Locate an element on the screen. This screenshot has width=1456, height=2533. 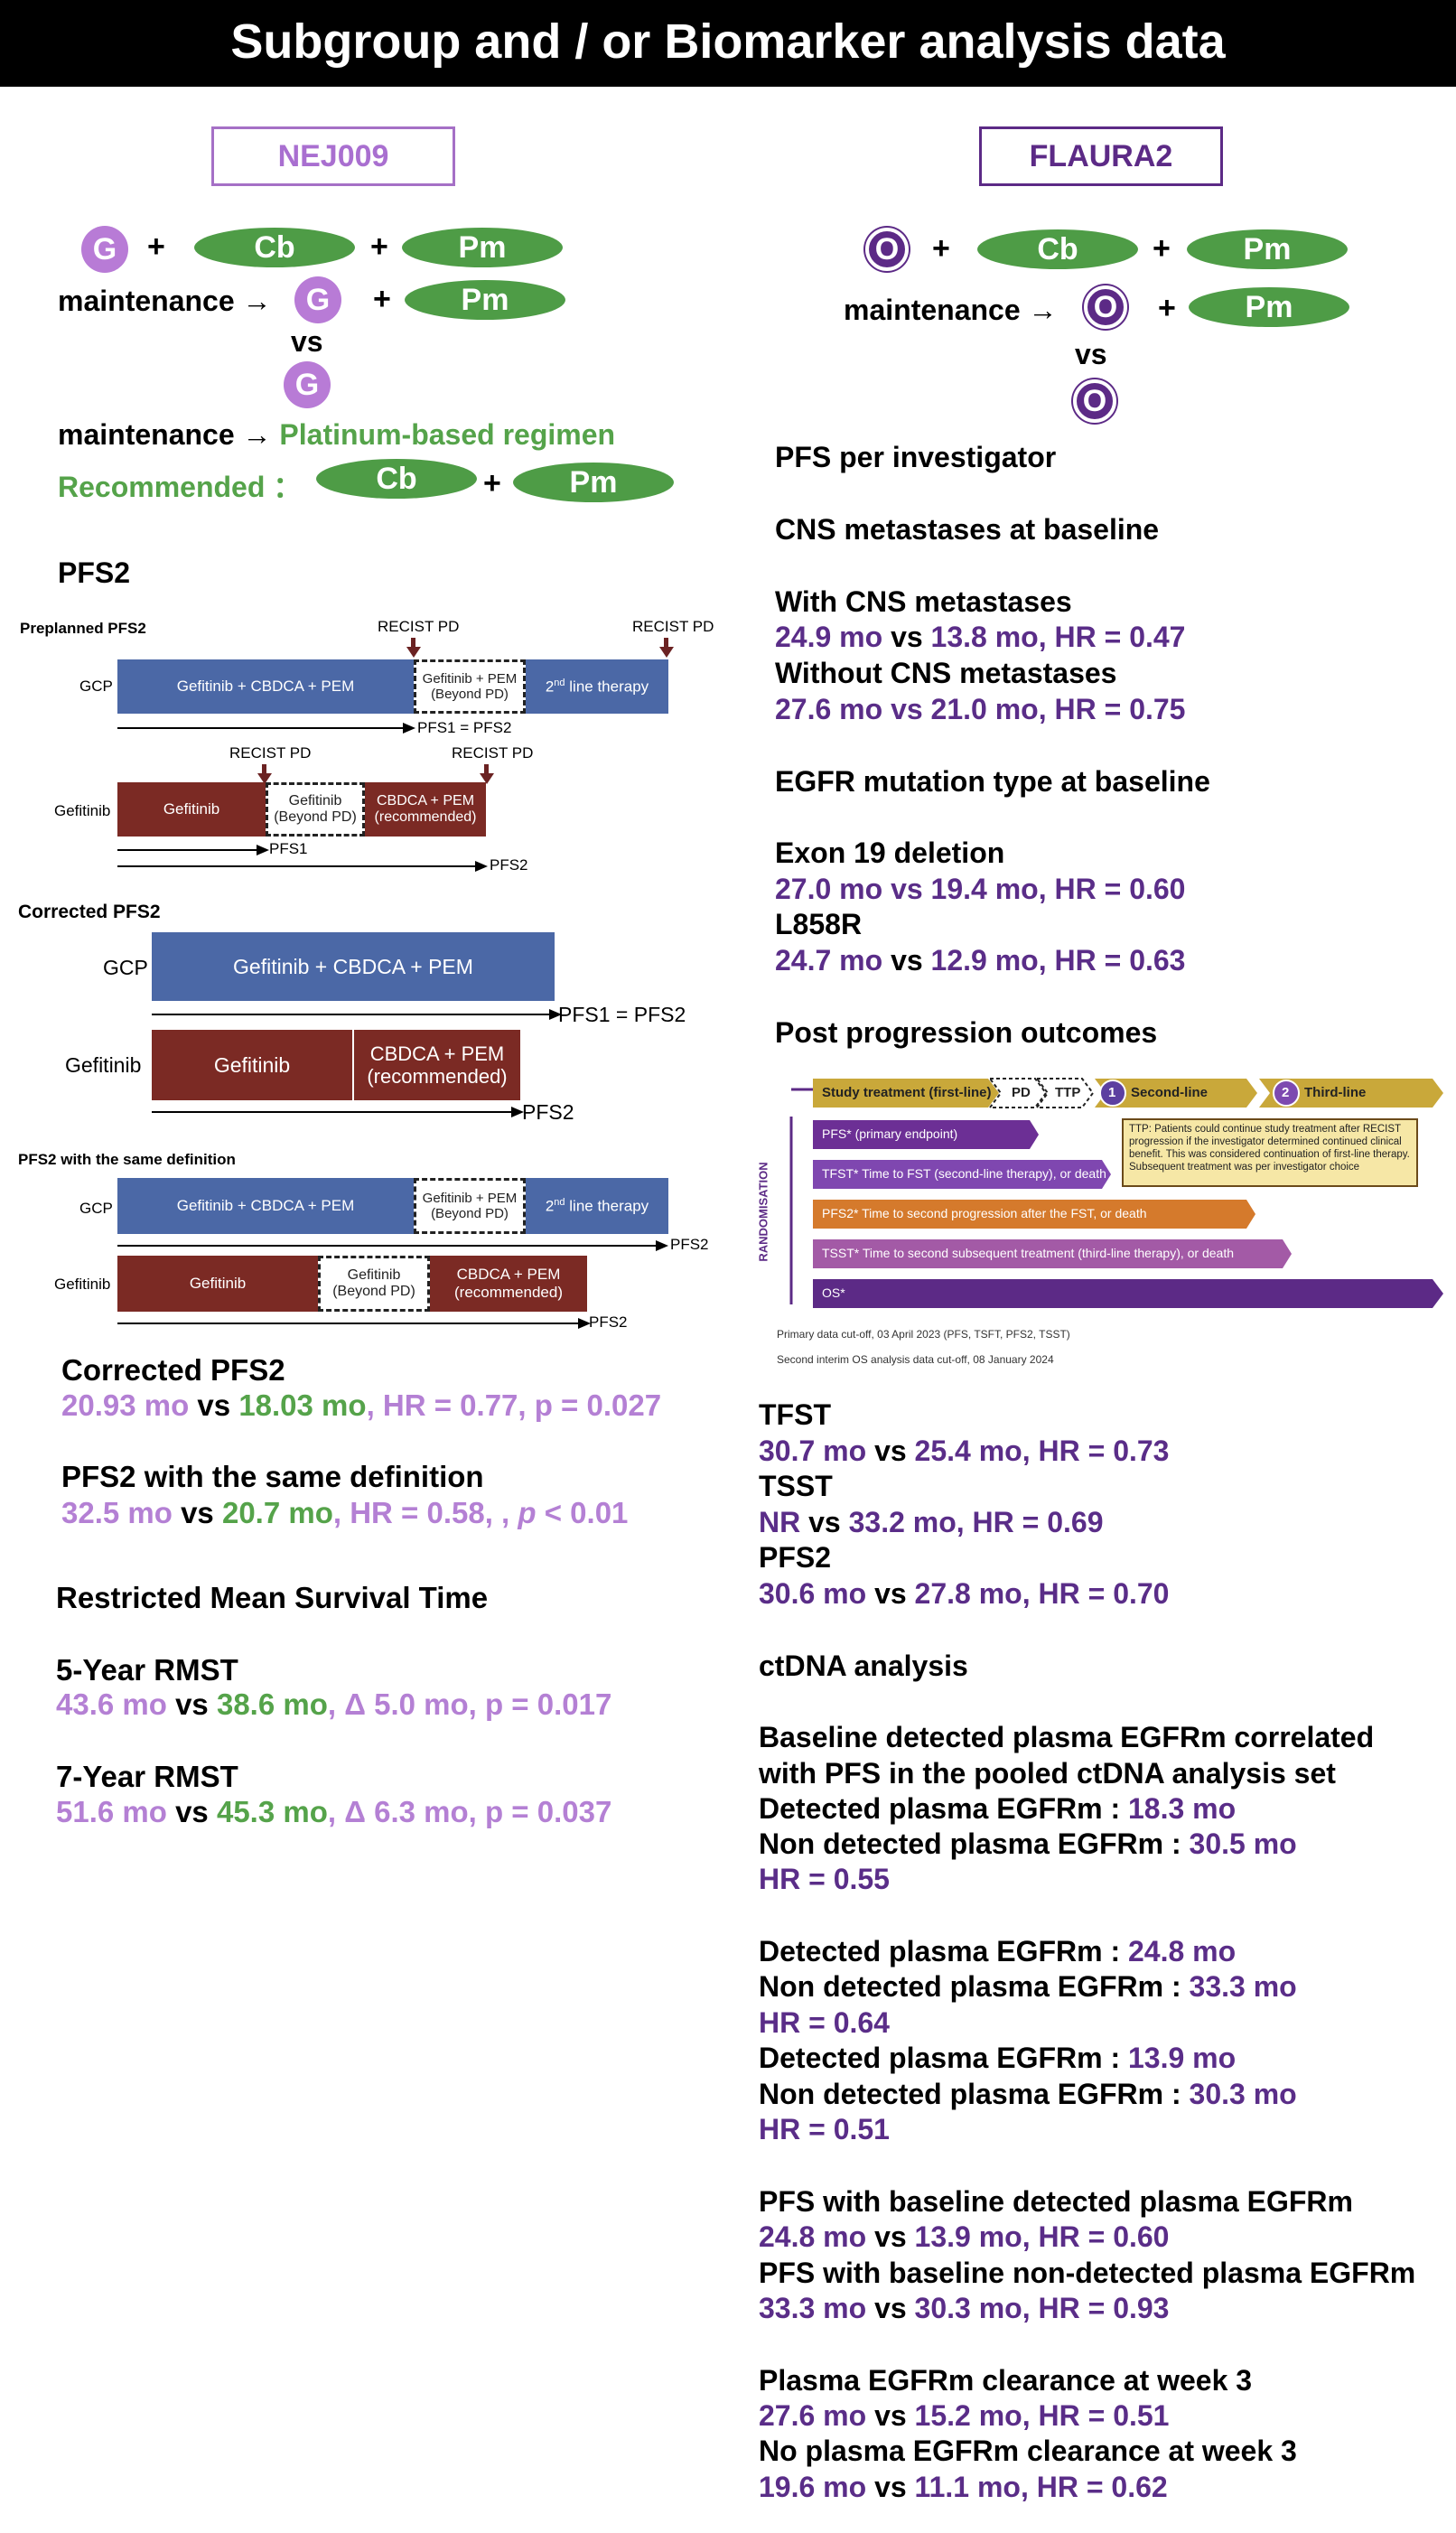
rmst7-b: 45.3 mo is located at coordinates (272, 1812).